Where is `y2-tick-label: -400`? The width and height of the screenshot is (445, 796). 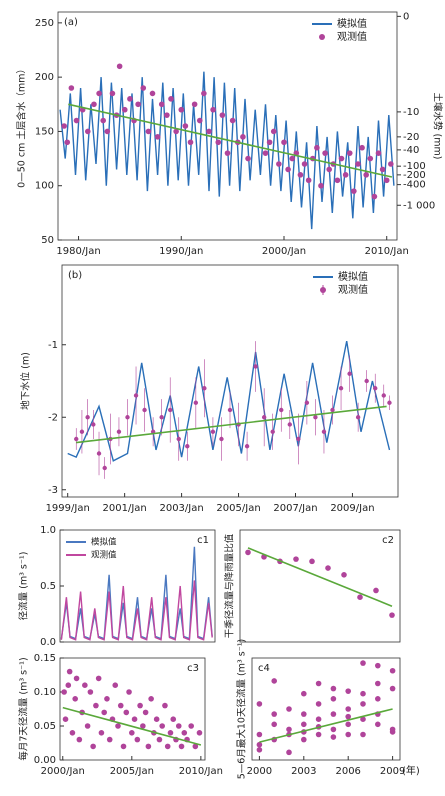
y2-tick-label: -400 is located at coordinates (414, 185).